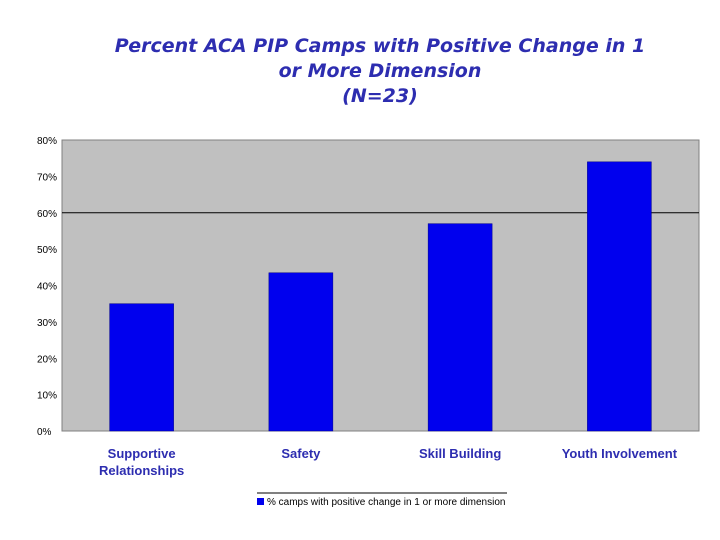  Describe the element at coordinates (460, 453) in the screenshot. I see `x-category-label: Skill Building` at that location.